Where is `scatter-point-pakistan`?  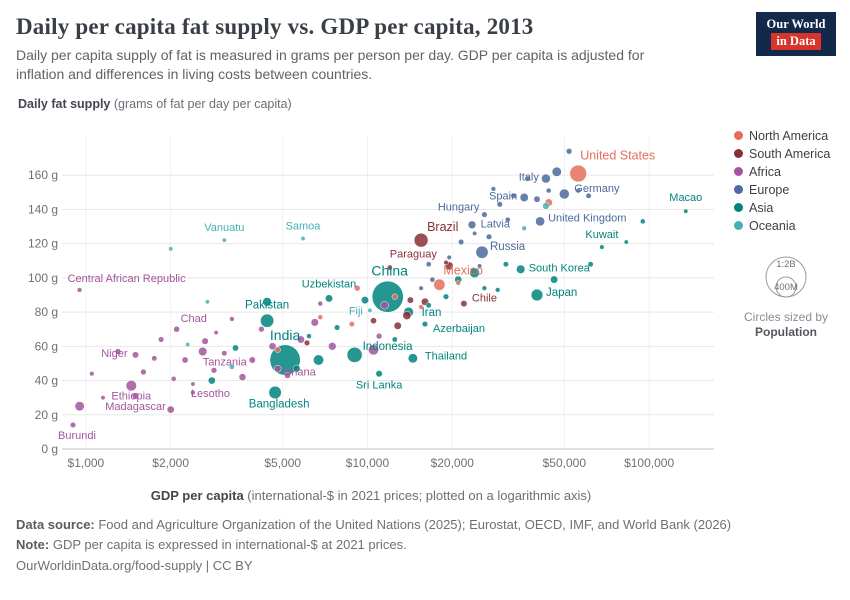 scatter-point-pakistan is located at coordinates (267, 320).